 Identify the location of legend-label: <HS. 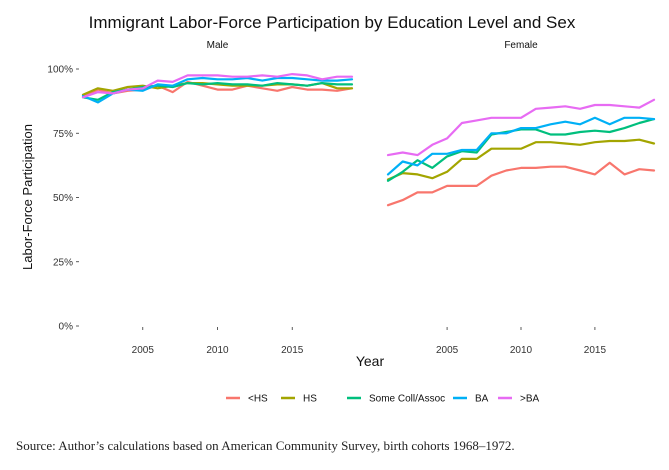
(258, 399).